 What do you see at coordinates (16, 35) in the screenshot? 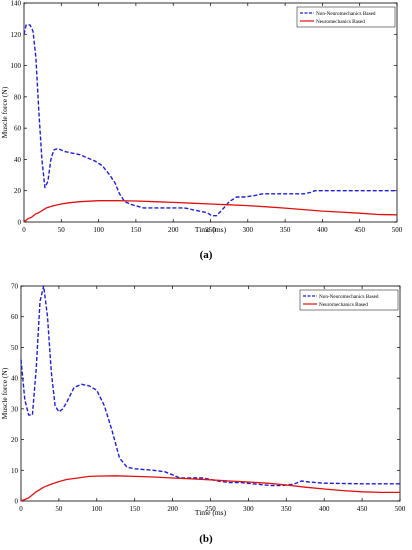
I see `y-tick-label: 120` at bounding box center [16, 35].